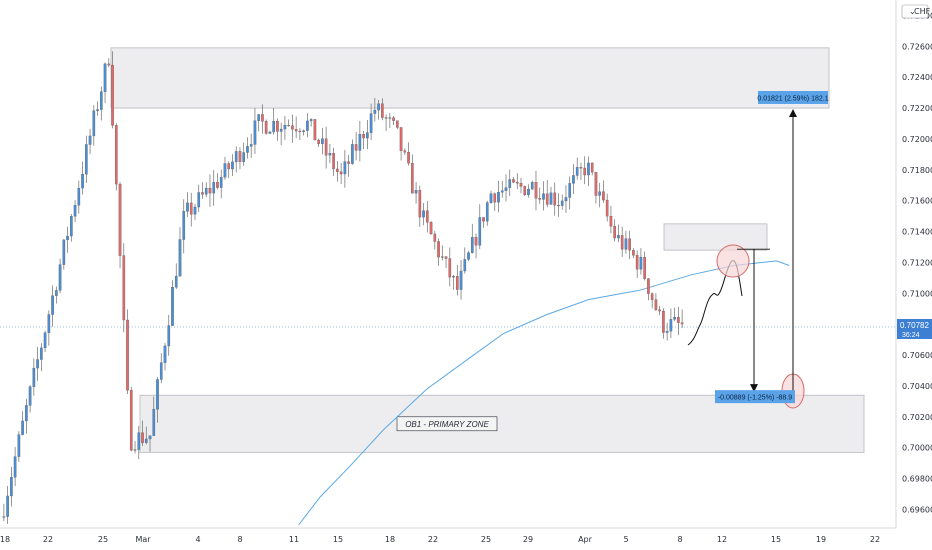 Image resolution: width=932 pixels, height=550 pixels. I want to click on highlight-circle-top, so click(733, 261).